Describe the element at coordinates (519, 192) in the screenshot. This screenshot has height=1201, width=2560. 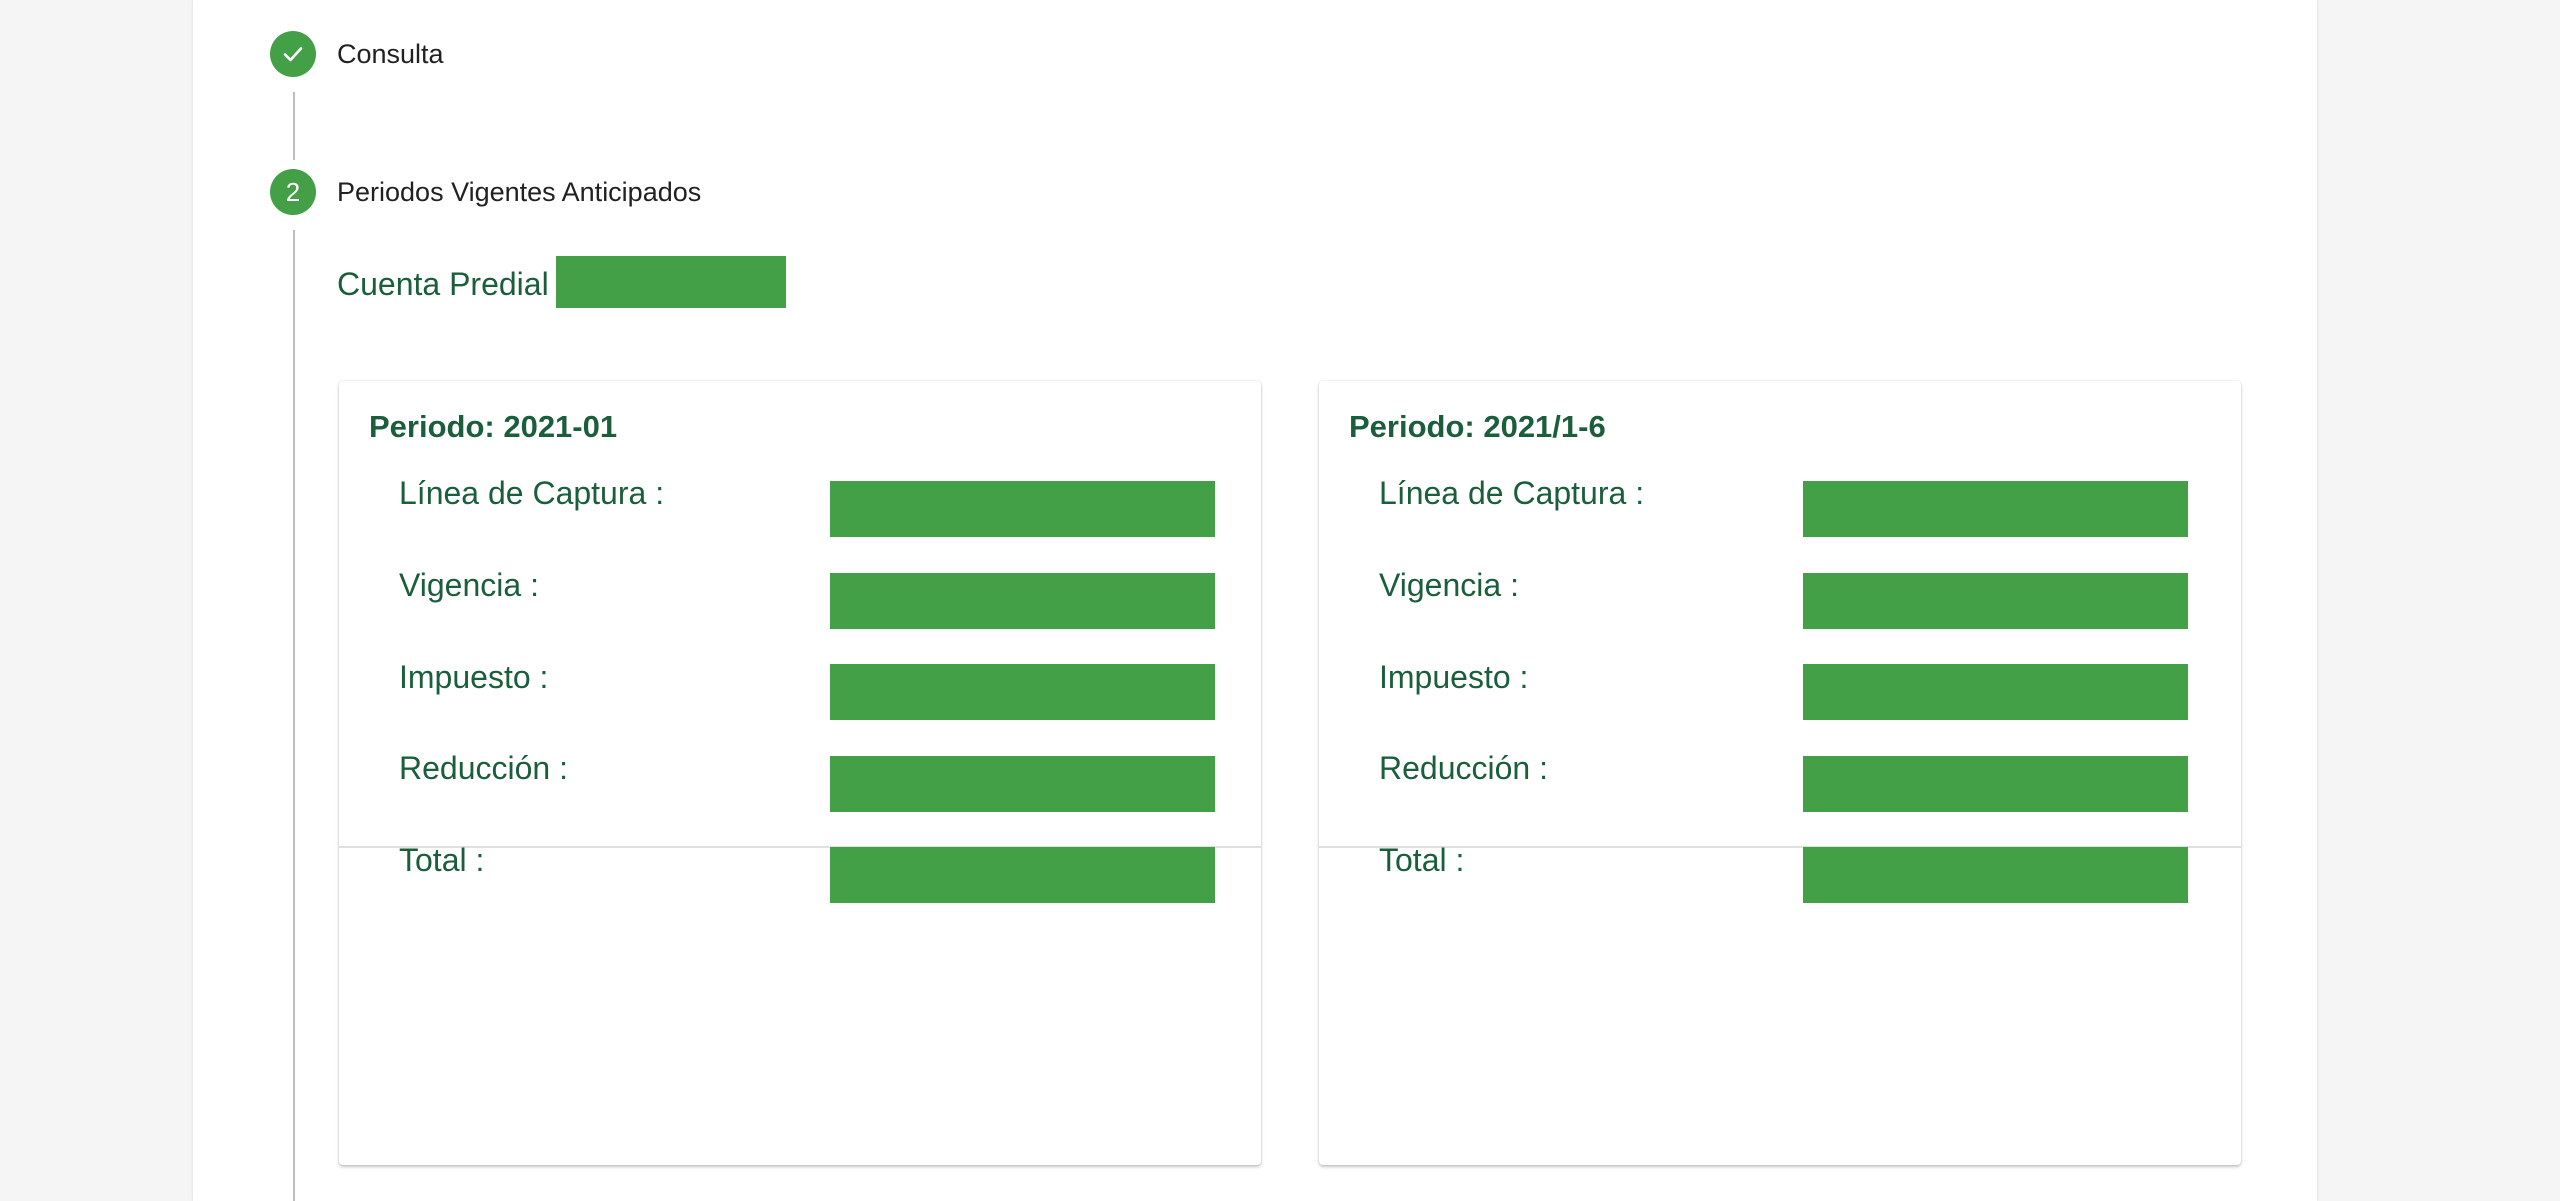
I see `step-2-label: Periodos Vigentes Anticipados` at that location.